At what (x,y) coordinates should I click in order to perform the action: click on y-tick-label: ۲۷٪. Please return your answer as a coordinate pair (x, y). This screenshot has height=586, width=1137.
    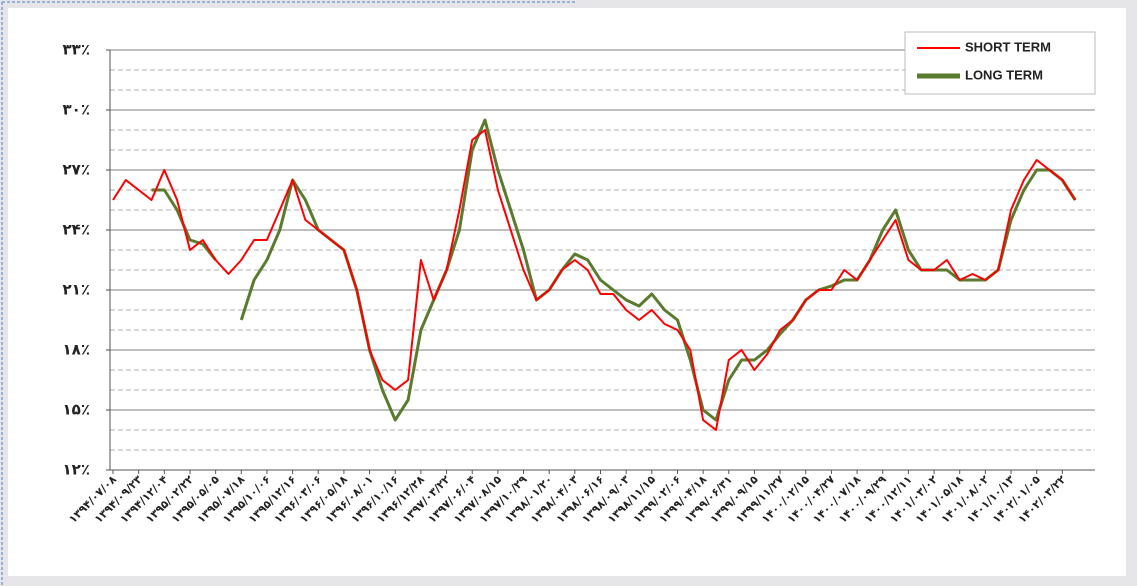
    Looking at the image, I should click on (76, 170).